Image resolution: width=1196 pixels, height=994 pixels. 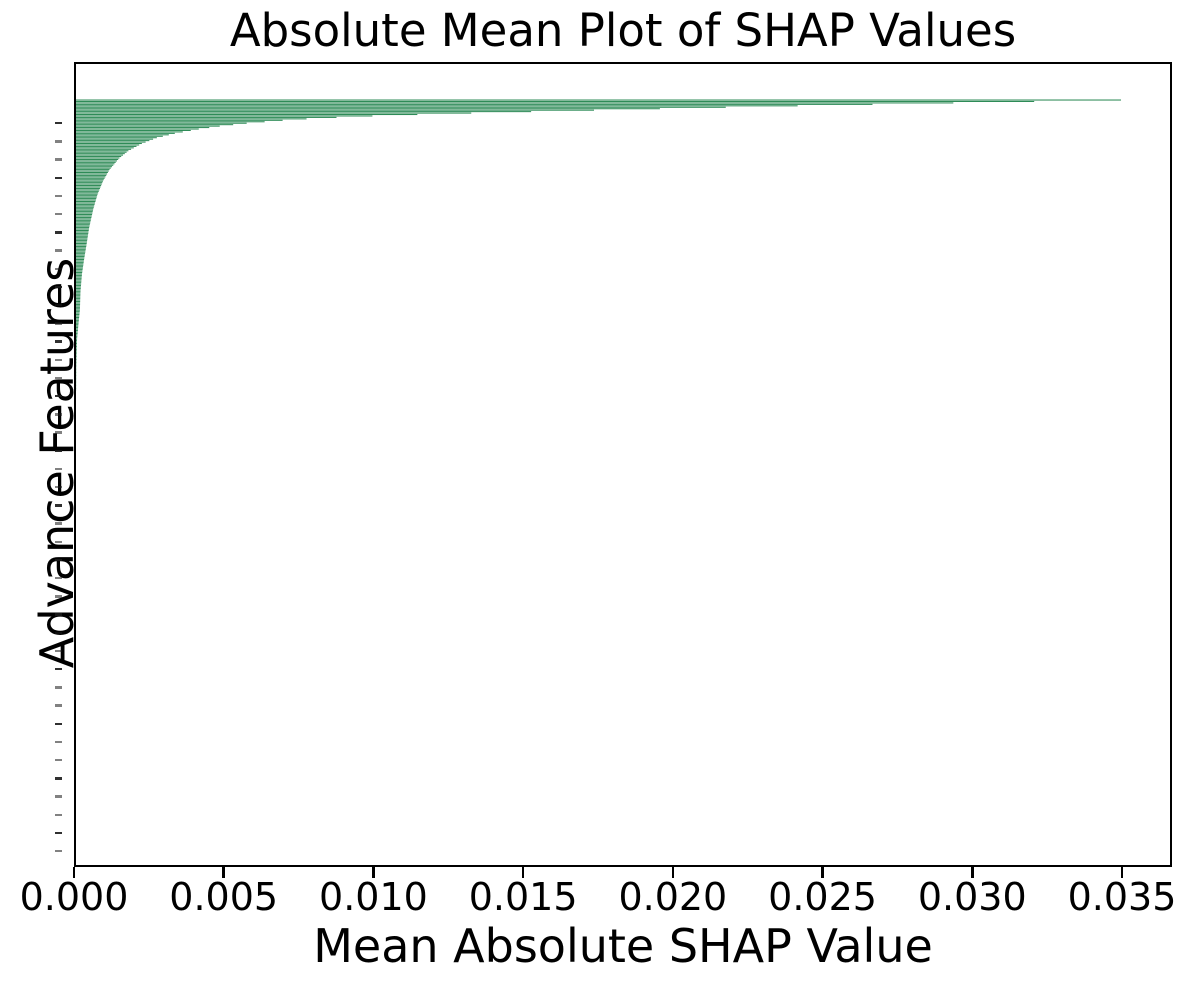 What do you see at coordinates (673, 897) in the screenshot?
I see `x-tick-label: 0.020` at bounding box center [673, 897].